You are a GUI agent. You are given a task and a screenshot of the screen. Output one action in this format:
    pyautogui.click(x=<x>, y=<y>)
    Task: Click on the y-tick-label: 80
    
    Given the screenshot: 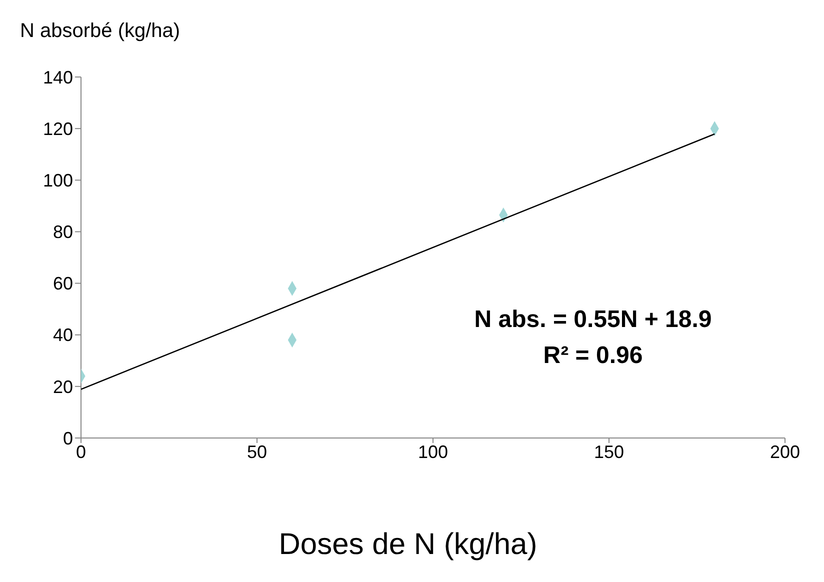 What is the action you would take?
    pyautogui.click(x=62, y=232)
    